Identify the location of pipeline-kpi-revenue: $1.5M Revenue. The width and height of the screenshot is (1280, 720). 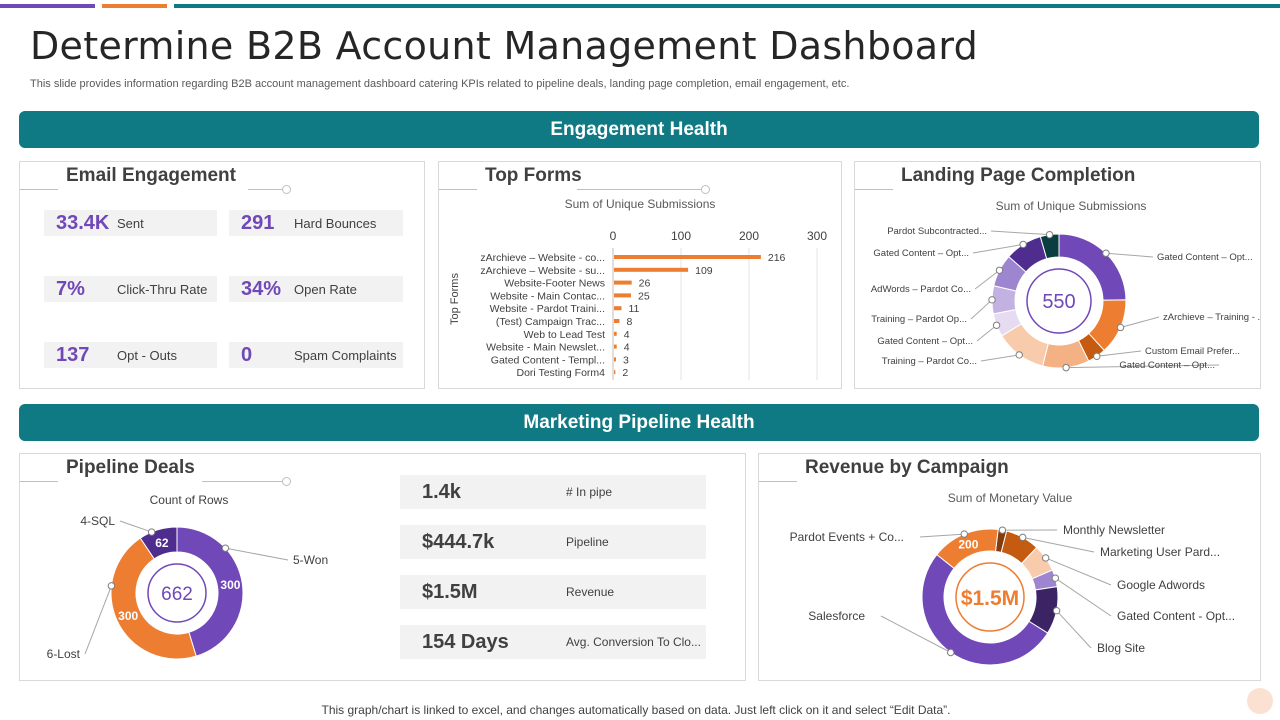
(553, 592).